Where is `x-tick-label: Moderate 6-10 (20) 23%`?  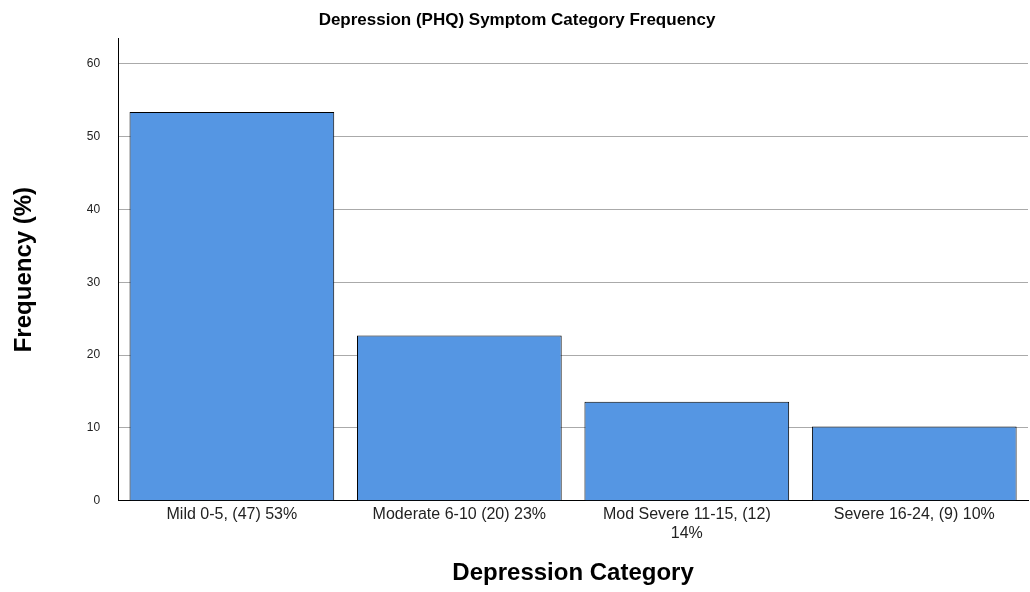
x-tick-label: Moderate 6-10 (20) 23% is located at coordinates (459, 513).